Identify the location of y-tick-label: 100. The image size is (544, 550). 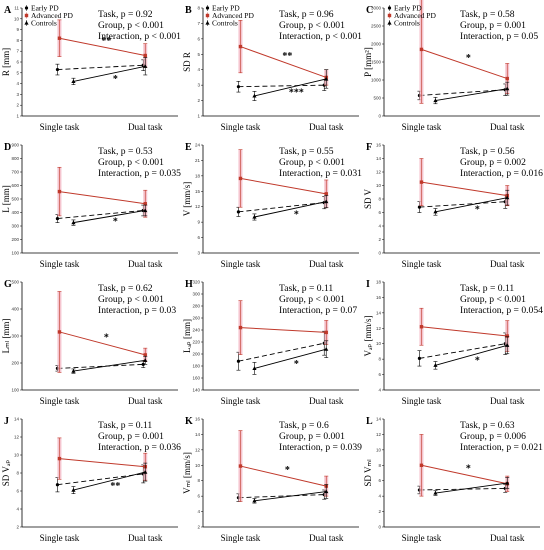
(15, 390).